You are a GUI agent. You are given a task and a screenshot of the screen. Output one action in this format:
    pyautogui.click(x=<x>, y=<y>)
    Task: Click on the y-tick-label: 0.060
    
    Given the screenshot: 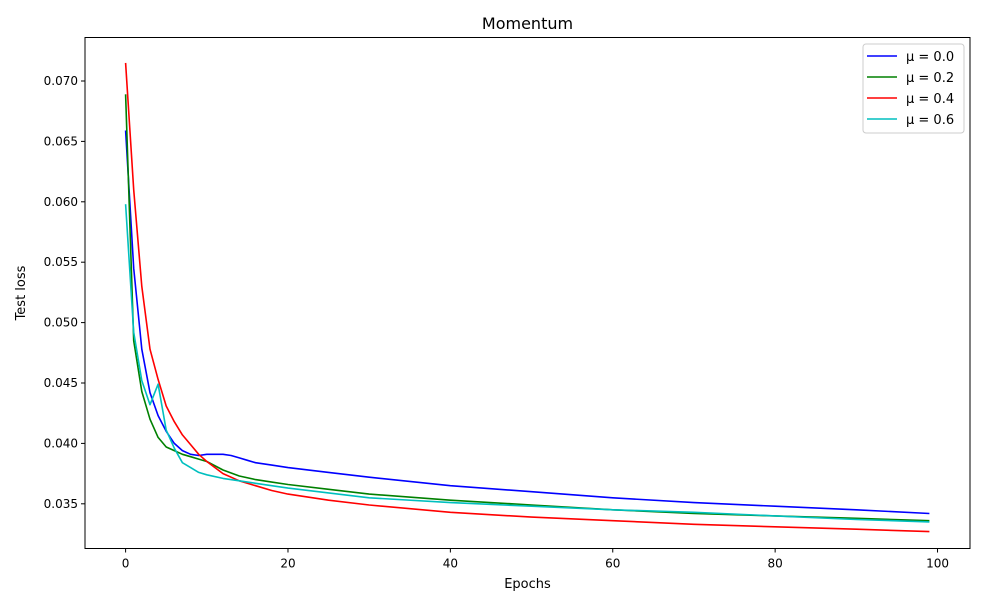 What is the action you would take?
    pyautogui.click(x=61, y=202)
    